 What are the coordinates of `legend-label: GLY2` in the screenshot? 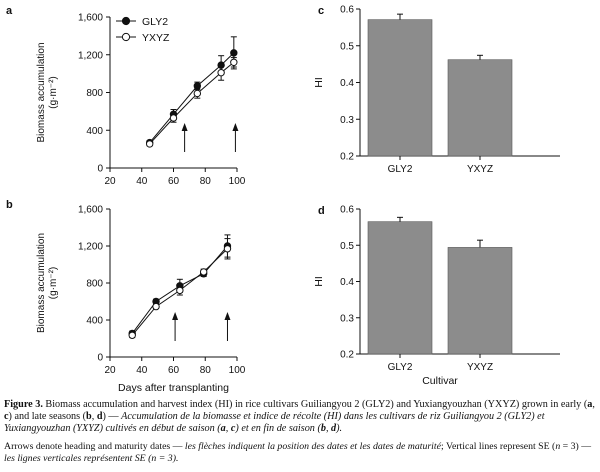 It's located at (155, 22).